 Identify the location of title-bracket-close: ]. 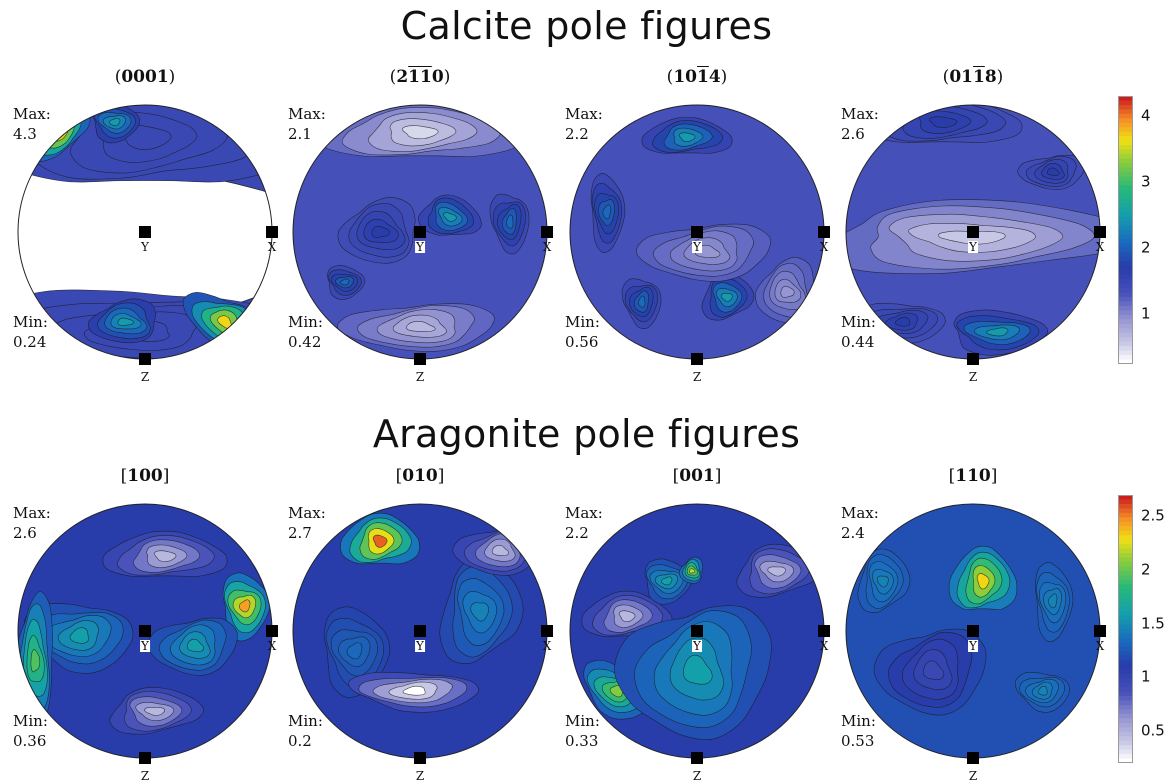
(441, 476).